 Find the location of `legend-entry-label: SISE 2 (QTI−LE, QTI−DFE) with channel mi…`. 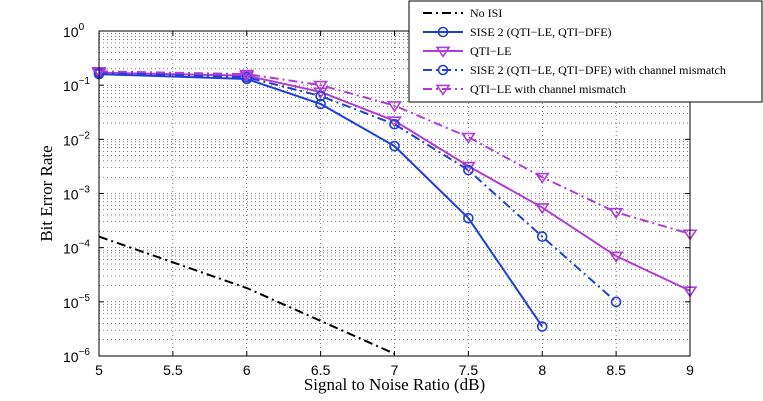

legend-entry-label: SISE 2 (QTI−LE, QTI−DFE) with channel mi… is located at coordinates (598, 70).